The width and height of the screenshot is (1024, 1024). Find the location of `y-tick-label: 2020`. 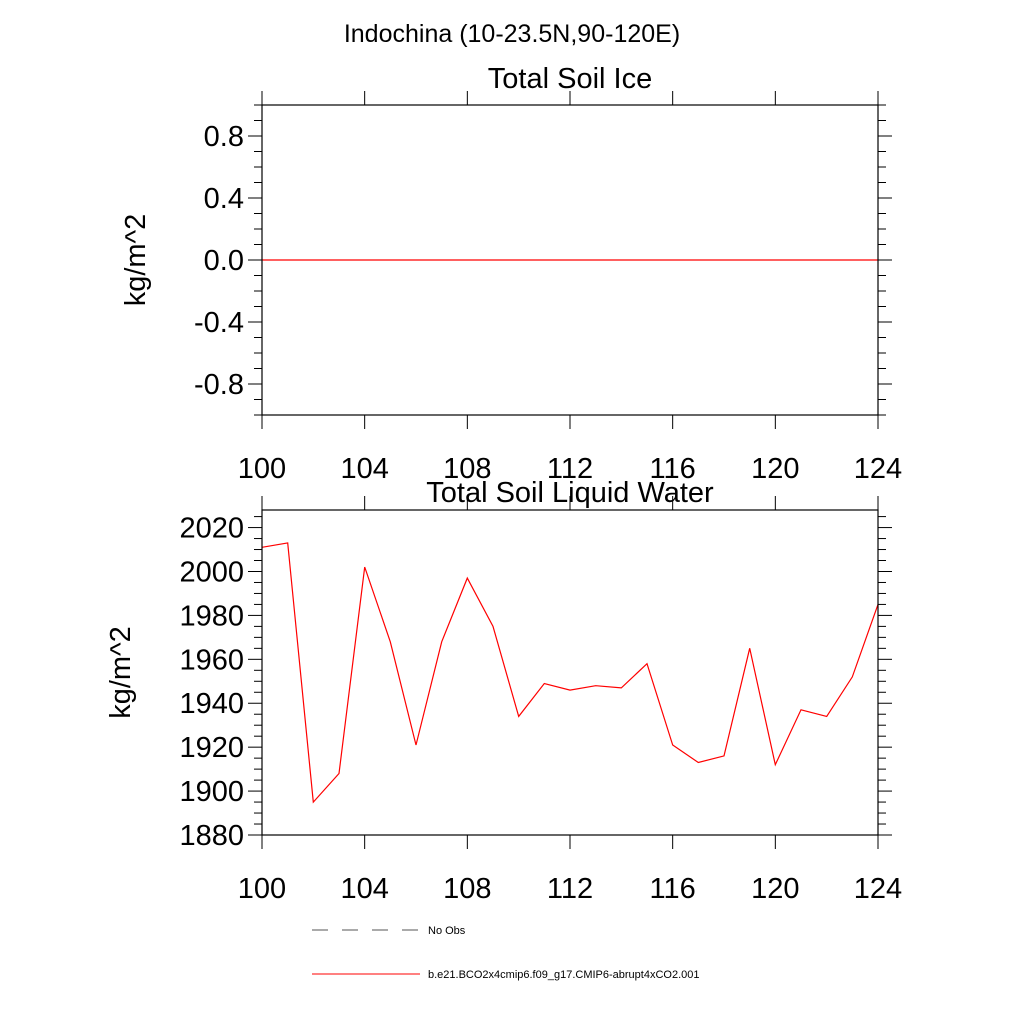

y-tick-label: 2020 is located at coordinates (211, 529).